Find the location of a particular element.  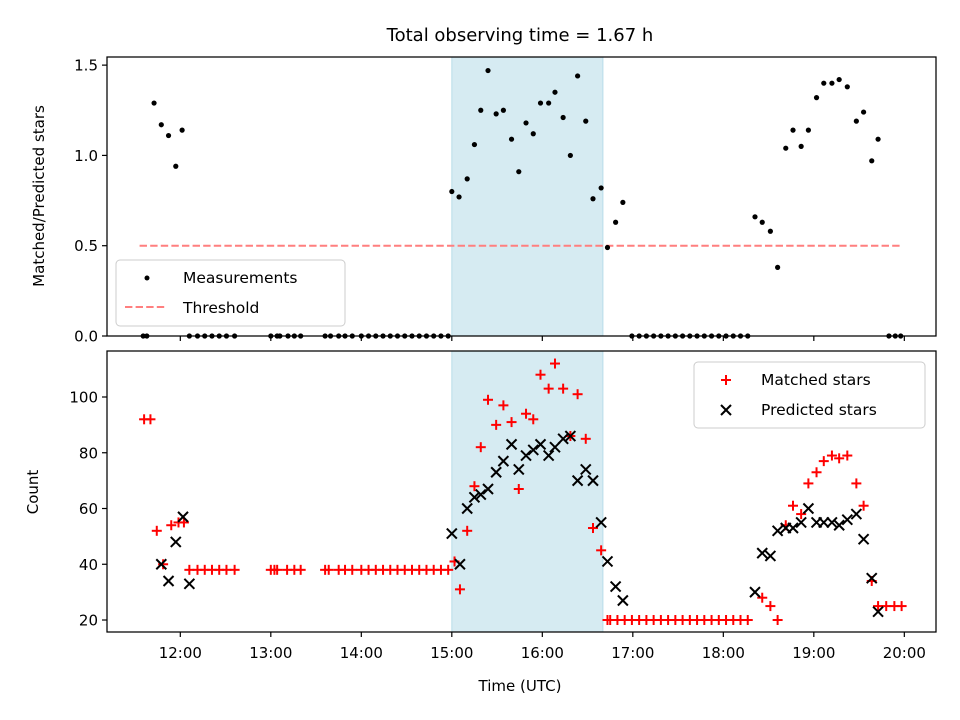

x-tick-label: 17:00 is located at coordinates (632, 653).